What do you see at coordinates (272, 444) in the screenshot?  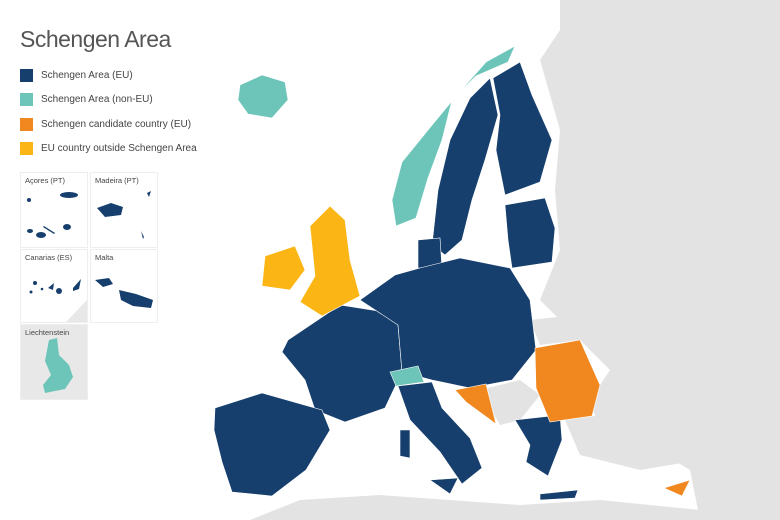 I see `iberia` at bounding box center [272, 444].